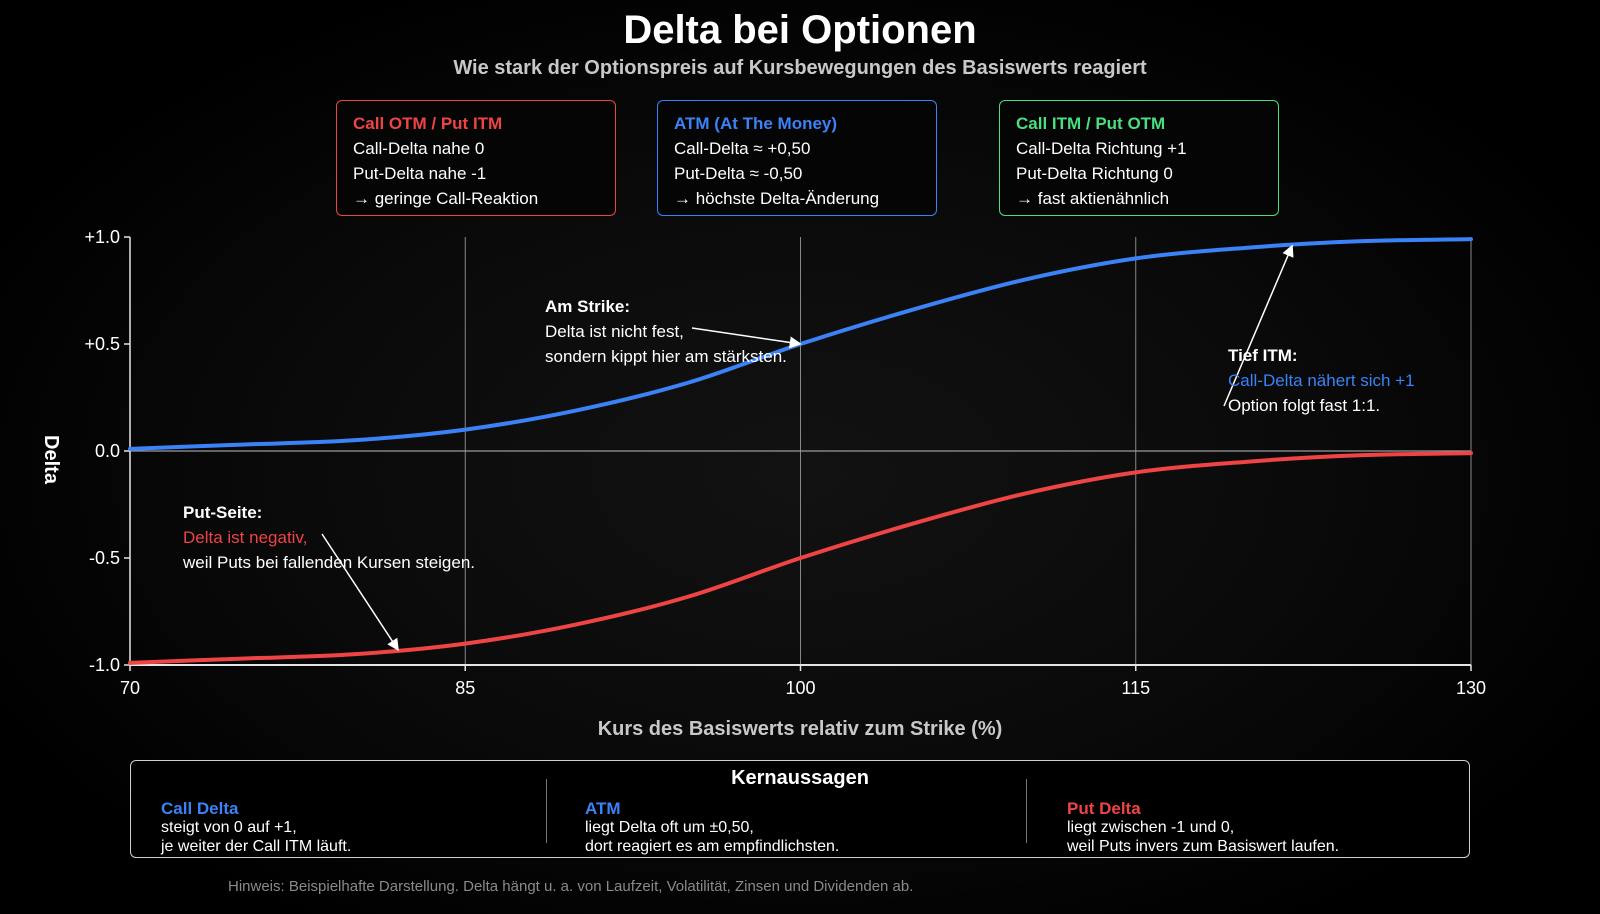 This screenshot has width=1600, height=914. Describe the element at coordinates (800, 688) in the screenshot. I see `x-tick-label: 100` at that location.